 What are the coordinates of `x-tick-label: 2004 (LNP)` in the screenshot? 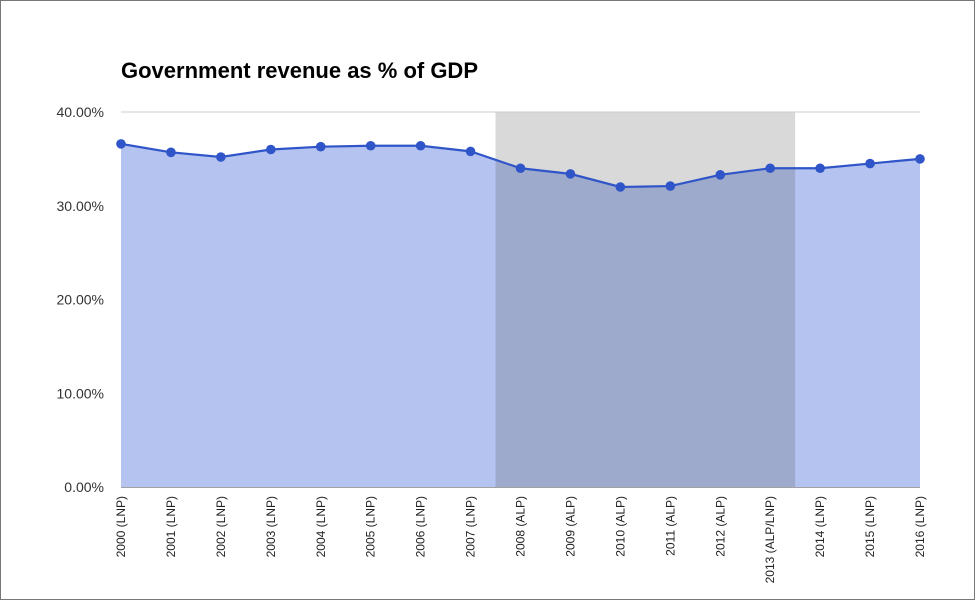 It's located at (321, 526).